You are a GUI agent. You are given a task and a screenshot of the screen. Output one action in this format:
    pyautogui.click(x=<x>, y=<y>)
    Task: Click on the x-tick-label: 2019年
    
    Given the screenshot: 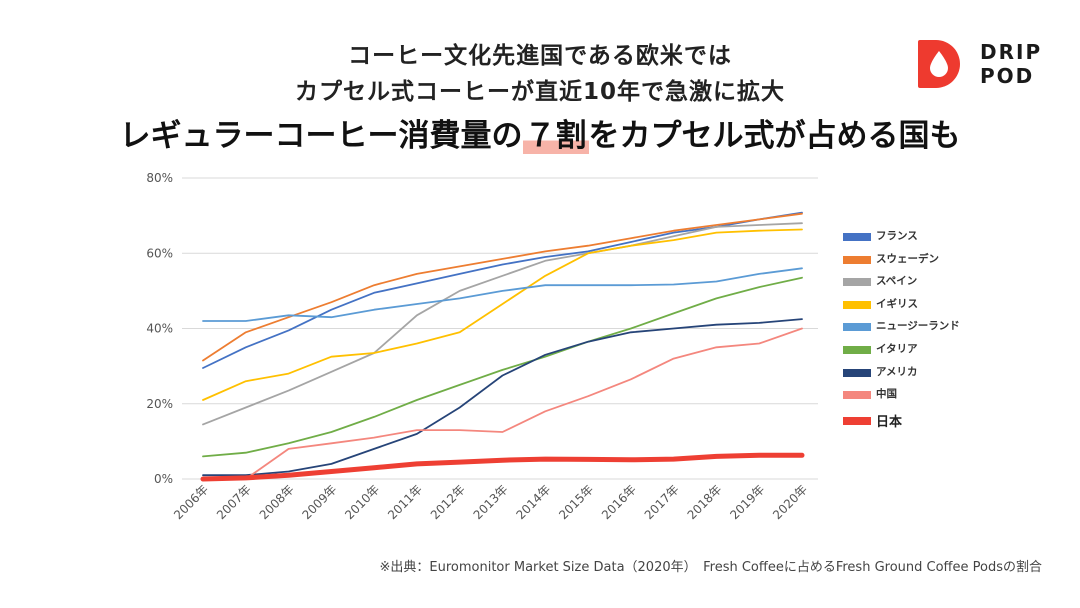 What is the action you would take?
    pyautogui.click(x=747, y=502)
    